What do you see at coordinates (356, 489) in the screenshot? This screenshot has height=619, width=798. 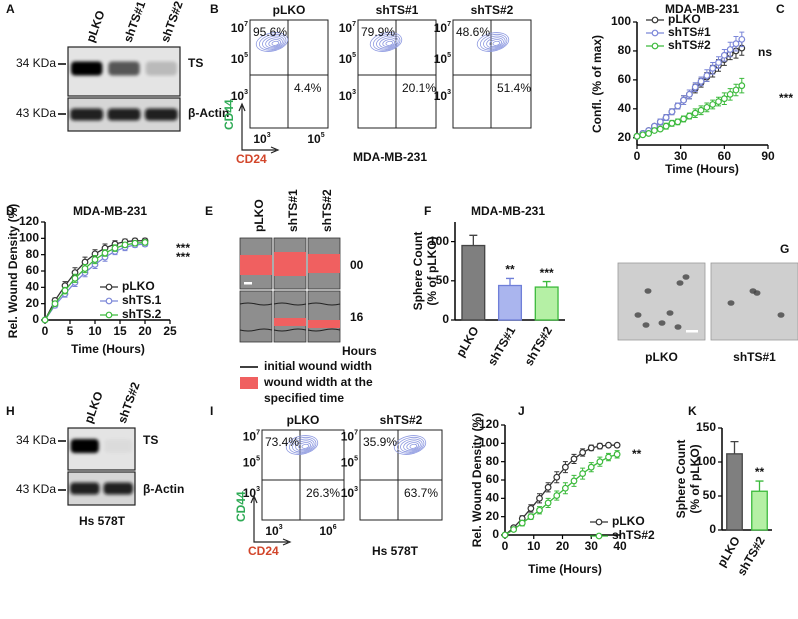 I see `tick-exponent: 3` at bounding box center [356, 489].